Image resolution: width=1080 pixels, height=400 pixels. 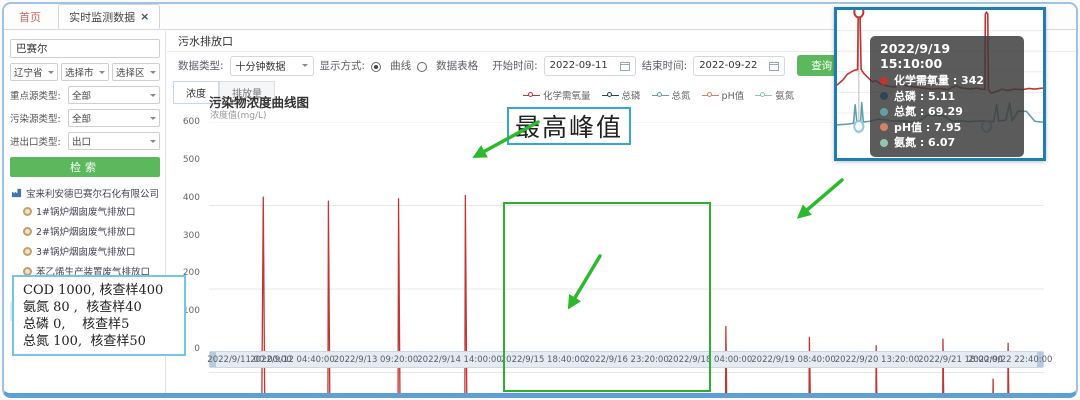 I want to click on legend-label: 总磷, so click(x=631, y=96).